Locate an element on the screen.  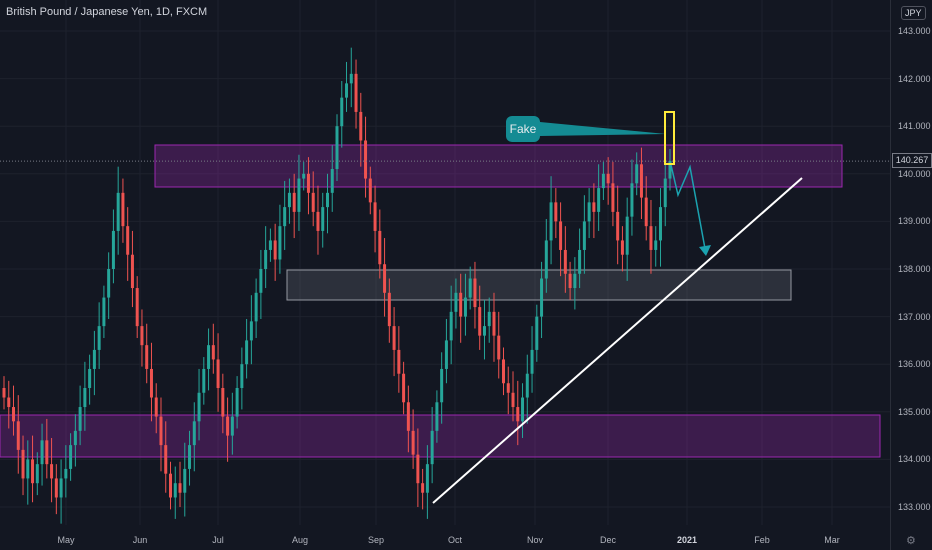
time-tick-label: Sep is located at coordinates (376, 540).